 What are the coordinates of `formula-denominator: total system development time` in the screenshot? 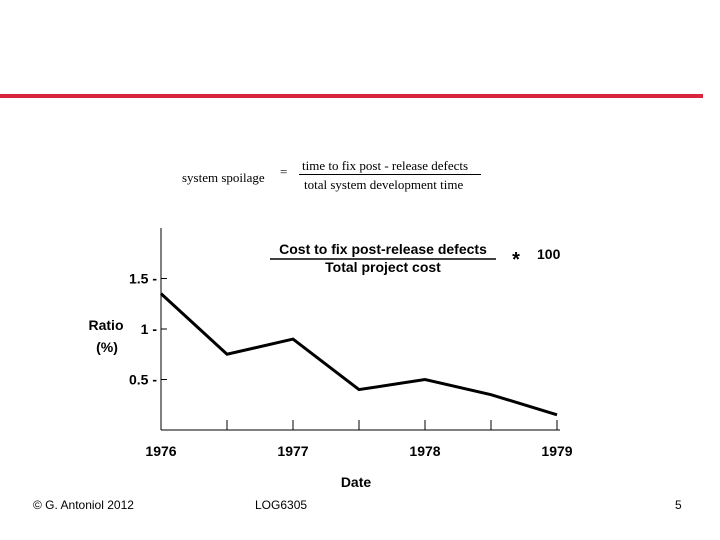 It's located at (384, 184).